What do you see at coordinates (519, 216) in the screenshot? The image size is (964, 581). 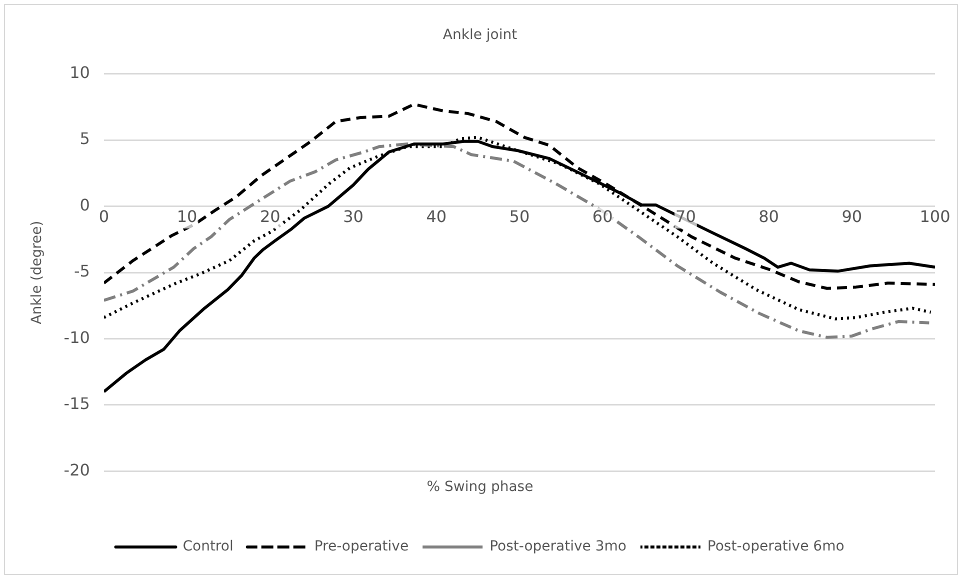 I see `x-tick-label: 50` at bounding box center [519, 216].